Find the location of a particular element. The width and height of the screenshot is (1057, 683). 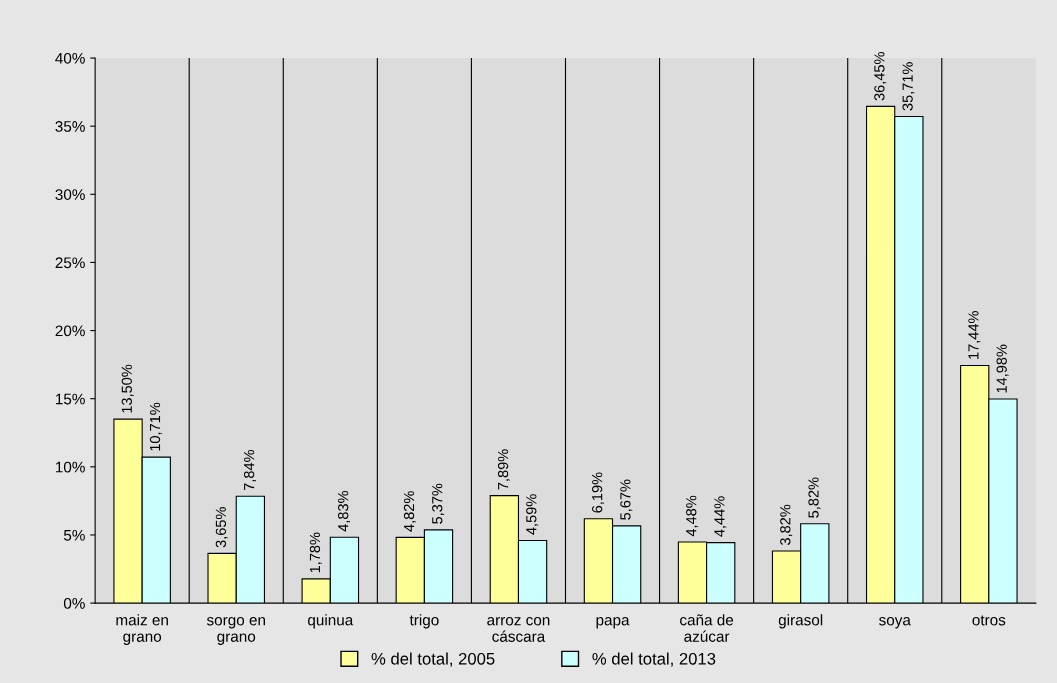

y-tick-label: 5% is located at coordinates (74, 535).